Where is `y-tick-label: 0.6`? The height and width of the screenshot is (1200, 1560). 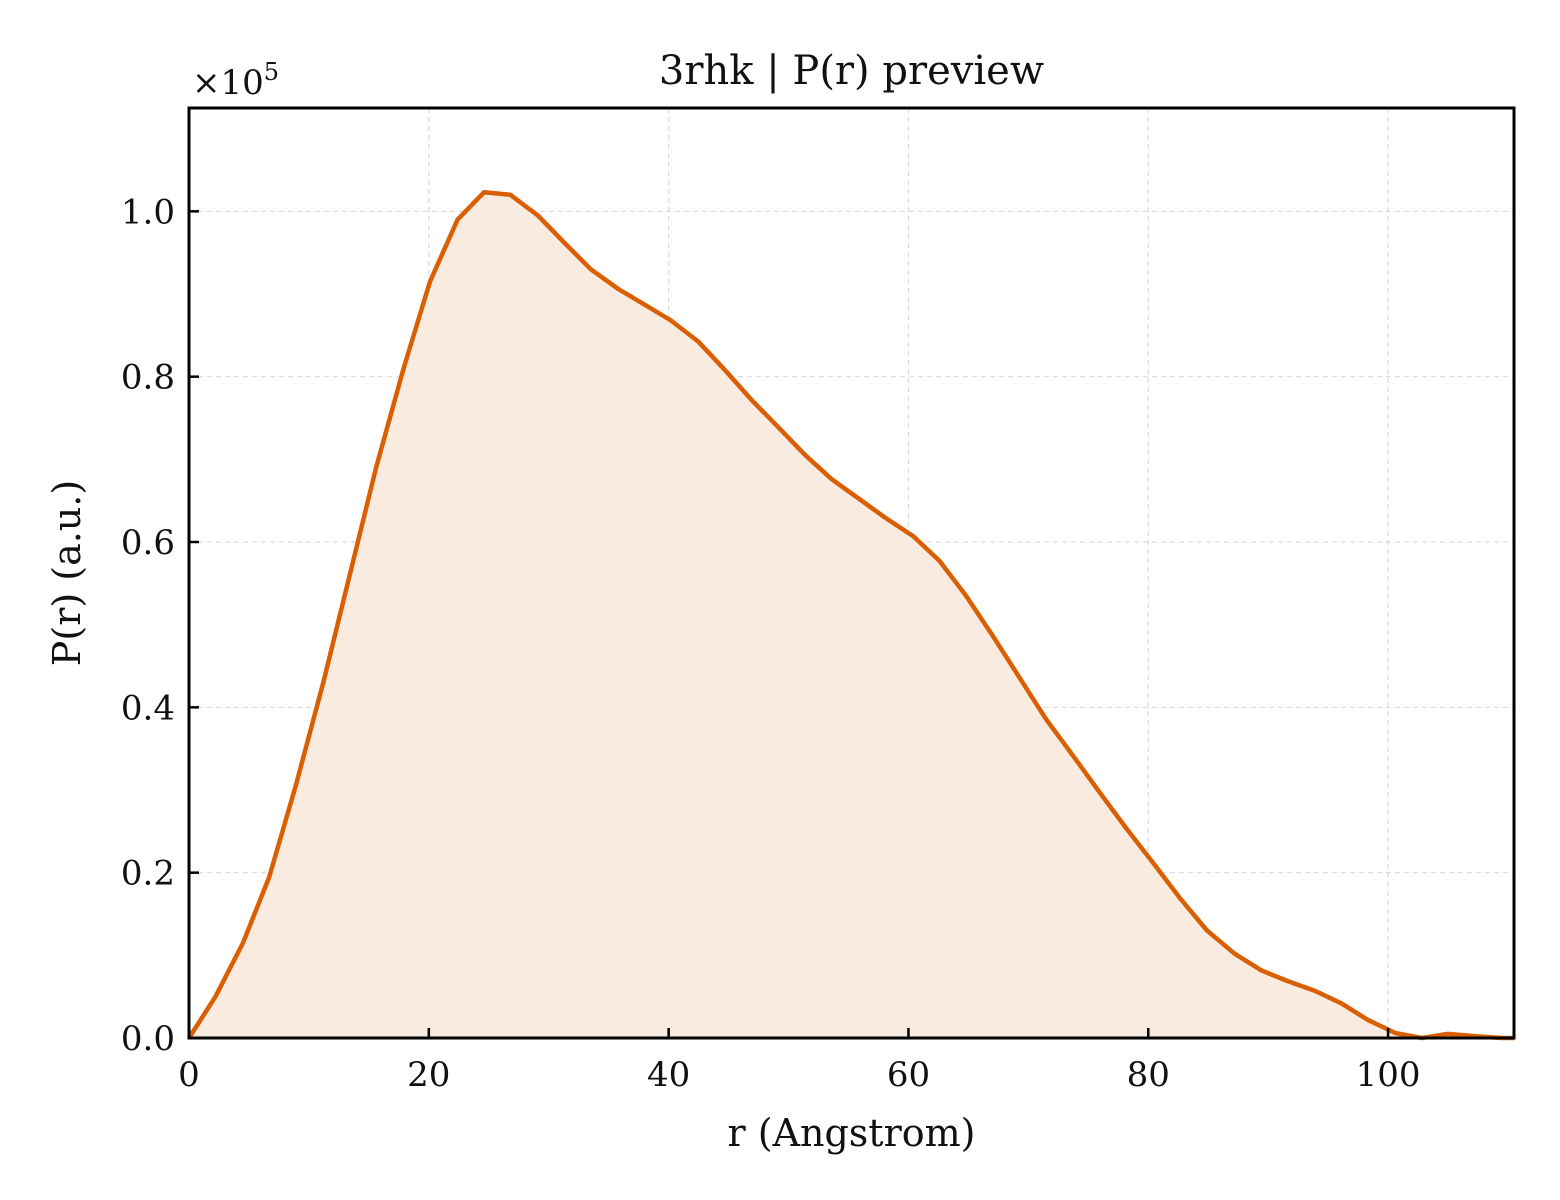
y-tick-label: 0.6 is located at coordinates (148, 543).